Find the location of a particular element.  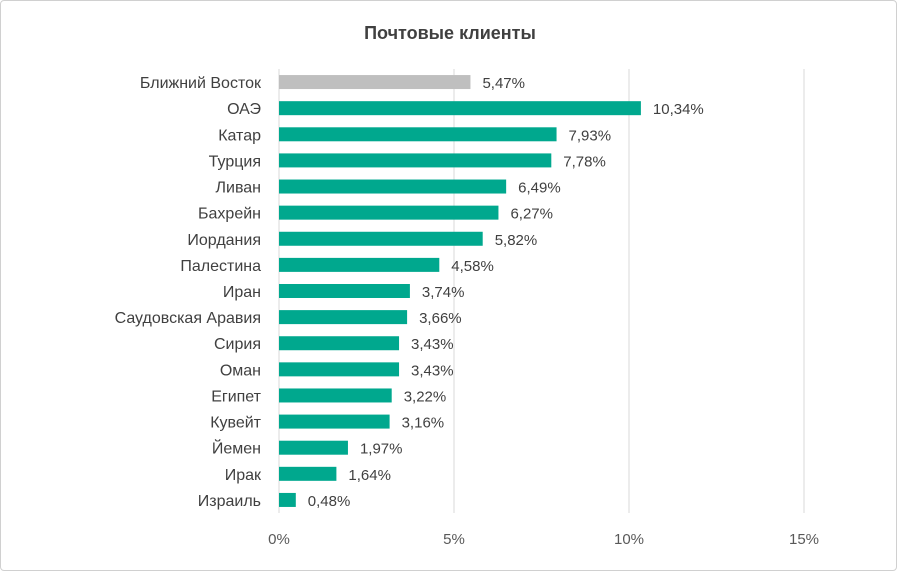

category-label: Иордания is located at coordinates (224, 240).